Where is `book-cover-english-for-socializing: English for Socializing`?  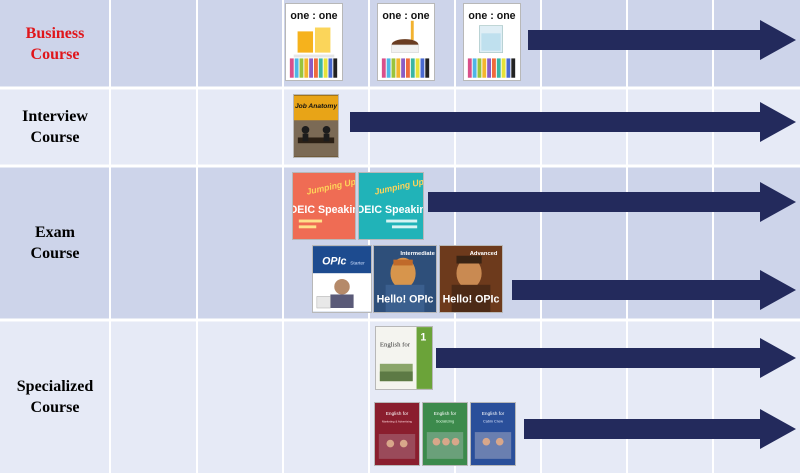
book-cover-english-for-socializing: English for Socializing is located at coordinates (445, 434).